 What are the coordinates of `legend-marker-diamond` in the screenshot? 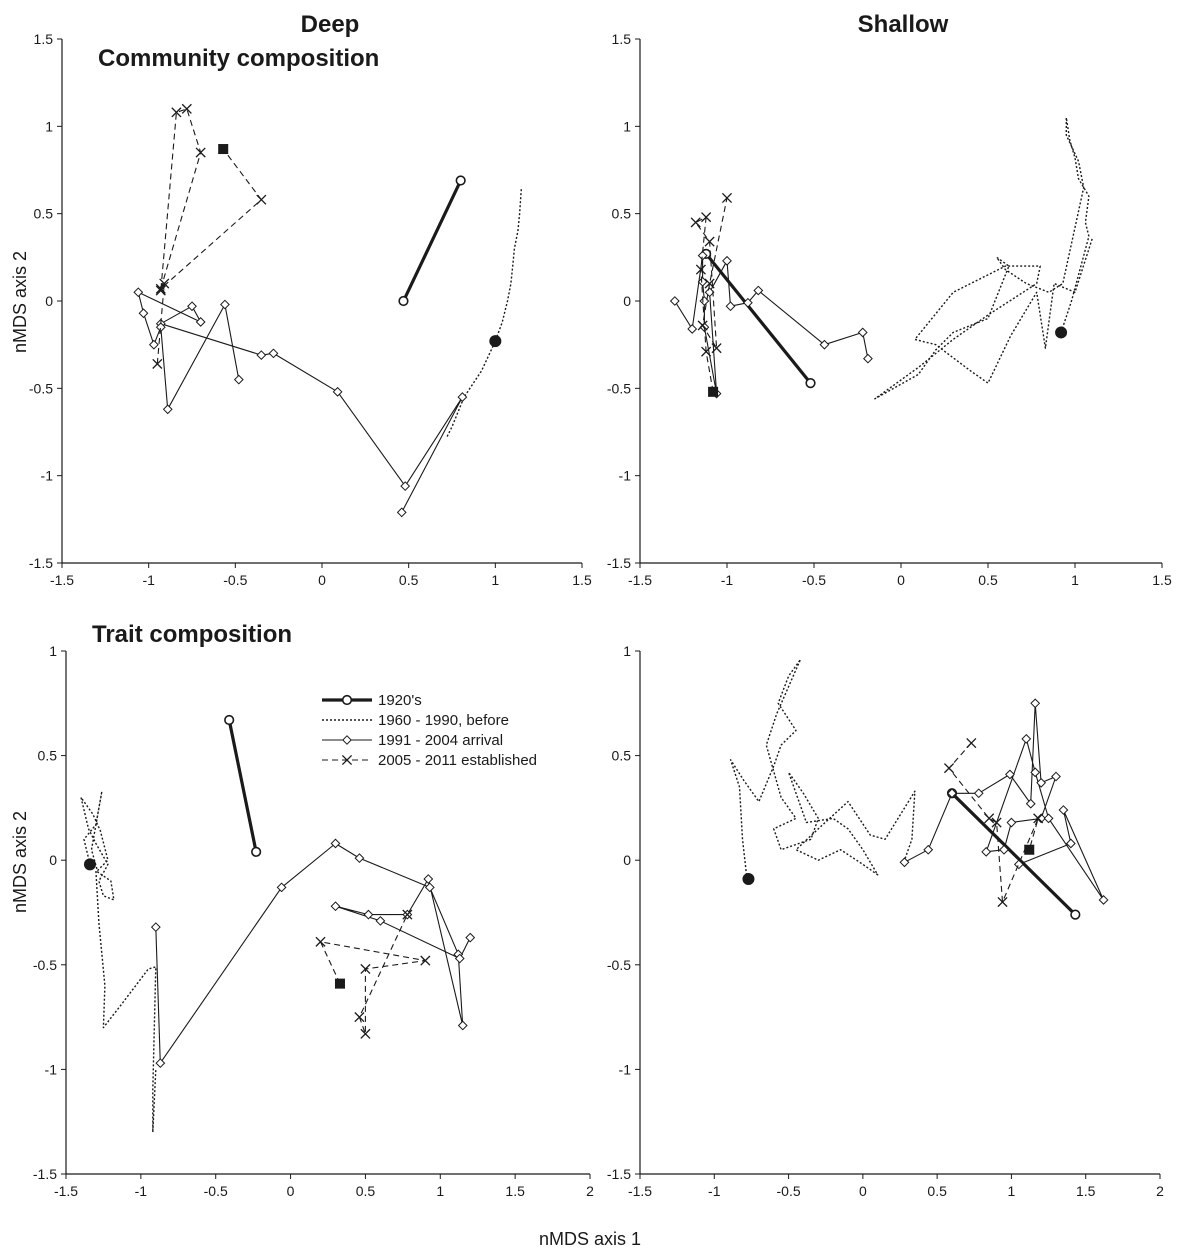 It's located at (347, 740).